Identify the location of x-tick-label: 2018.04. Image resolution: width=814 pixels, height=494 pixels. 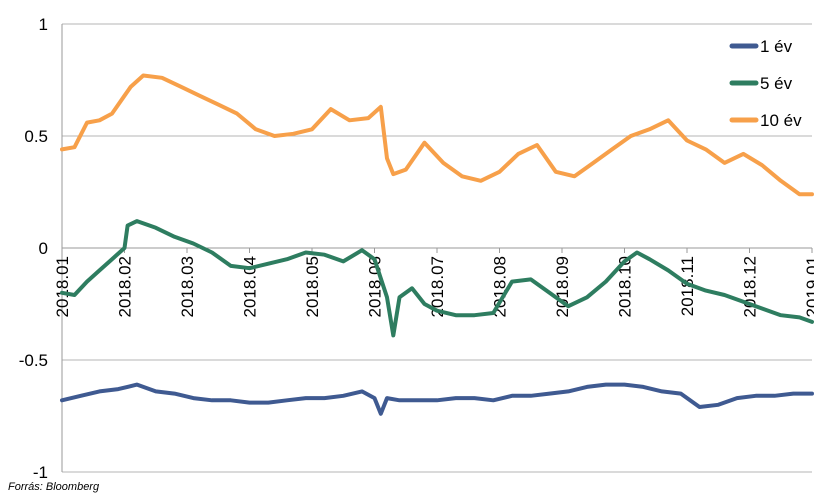
(250, 286).